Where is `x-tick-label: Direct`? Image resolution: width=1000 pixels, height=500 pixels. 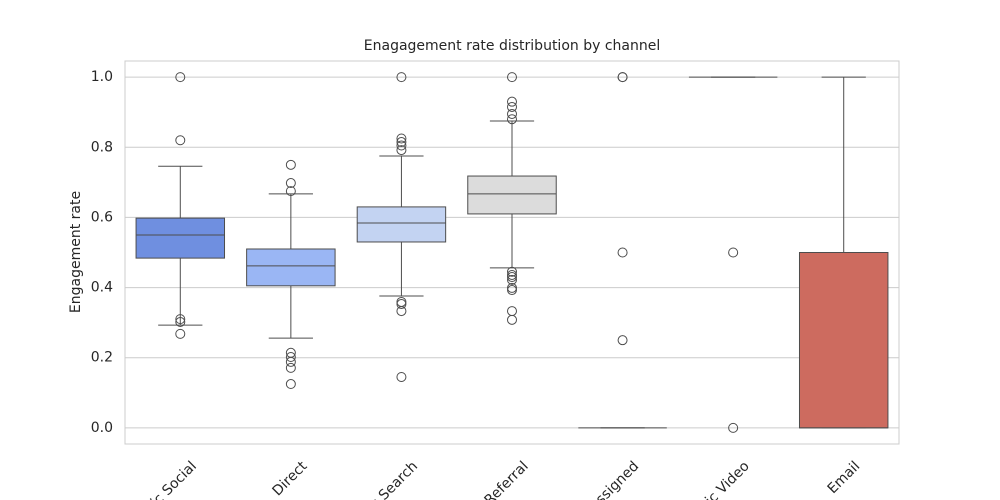
x-tick-label: Direct is located at coordinates (290, 478).